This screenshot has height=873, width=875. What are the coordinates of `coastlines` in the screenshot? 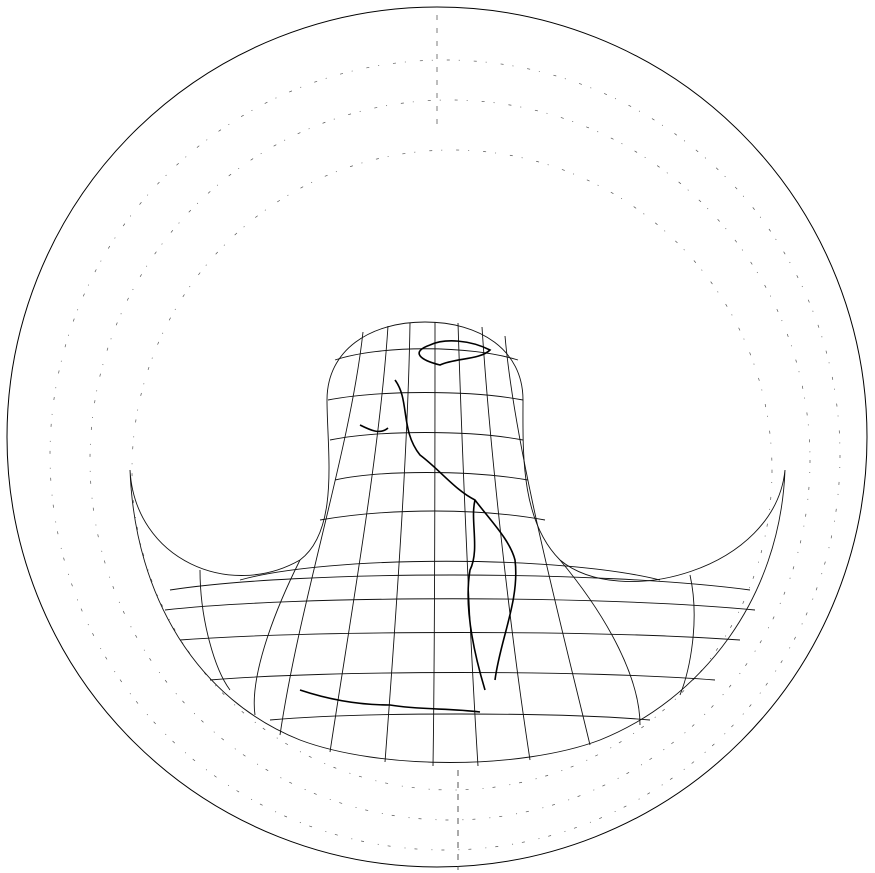 It's located at (408, 526).